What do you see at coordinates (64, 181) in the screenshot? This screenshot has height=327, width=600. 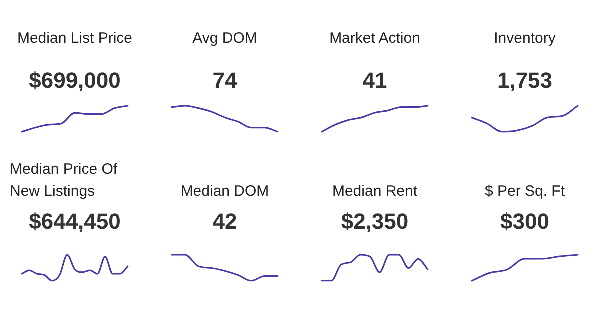 I see `chart-title: Median Price Of New Listings` at bounding box center [64, 181].